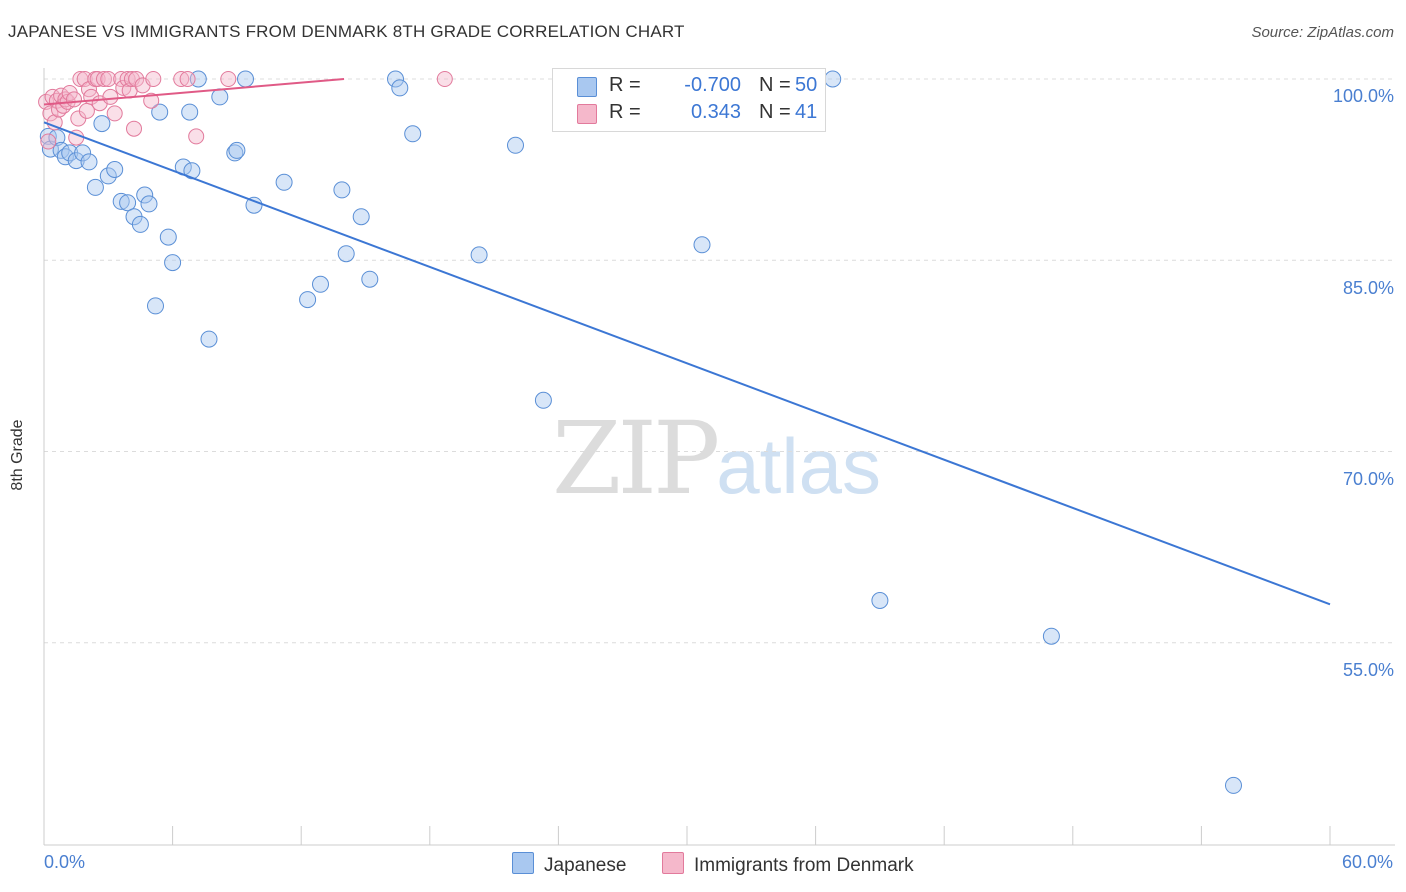 This screenshot has width=1406, height=892. What do you see at coordinates (1368, 288) in the screenshot?
I see `y-tick-label-85: 85.0%` at bounding box center [1368, 288].